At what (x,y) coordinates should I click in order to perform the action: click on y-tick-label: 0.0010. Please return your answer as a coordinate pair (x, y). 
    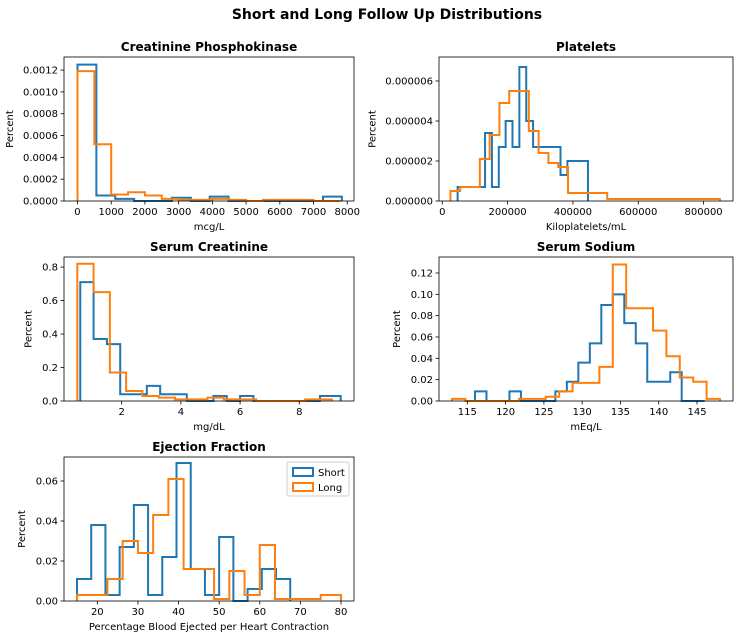
    Looking at the image, I should click on (40, 92).